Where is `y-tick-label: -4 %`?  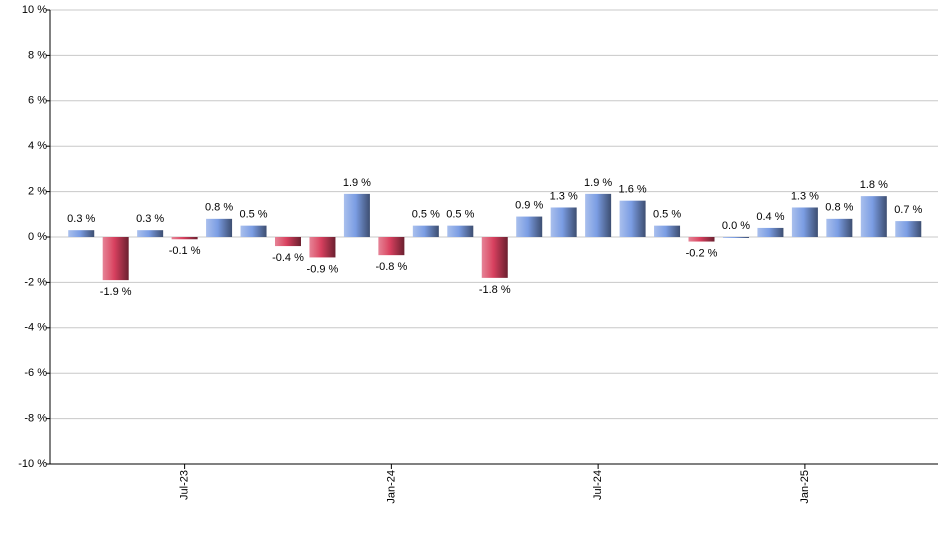 y-tick-label: -4 % is located at coordinates (35, 328).